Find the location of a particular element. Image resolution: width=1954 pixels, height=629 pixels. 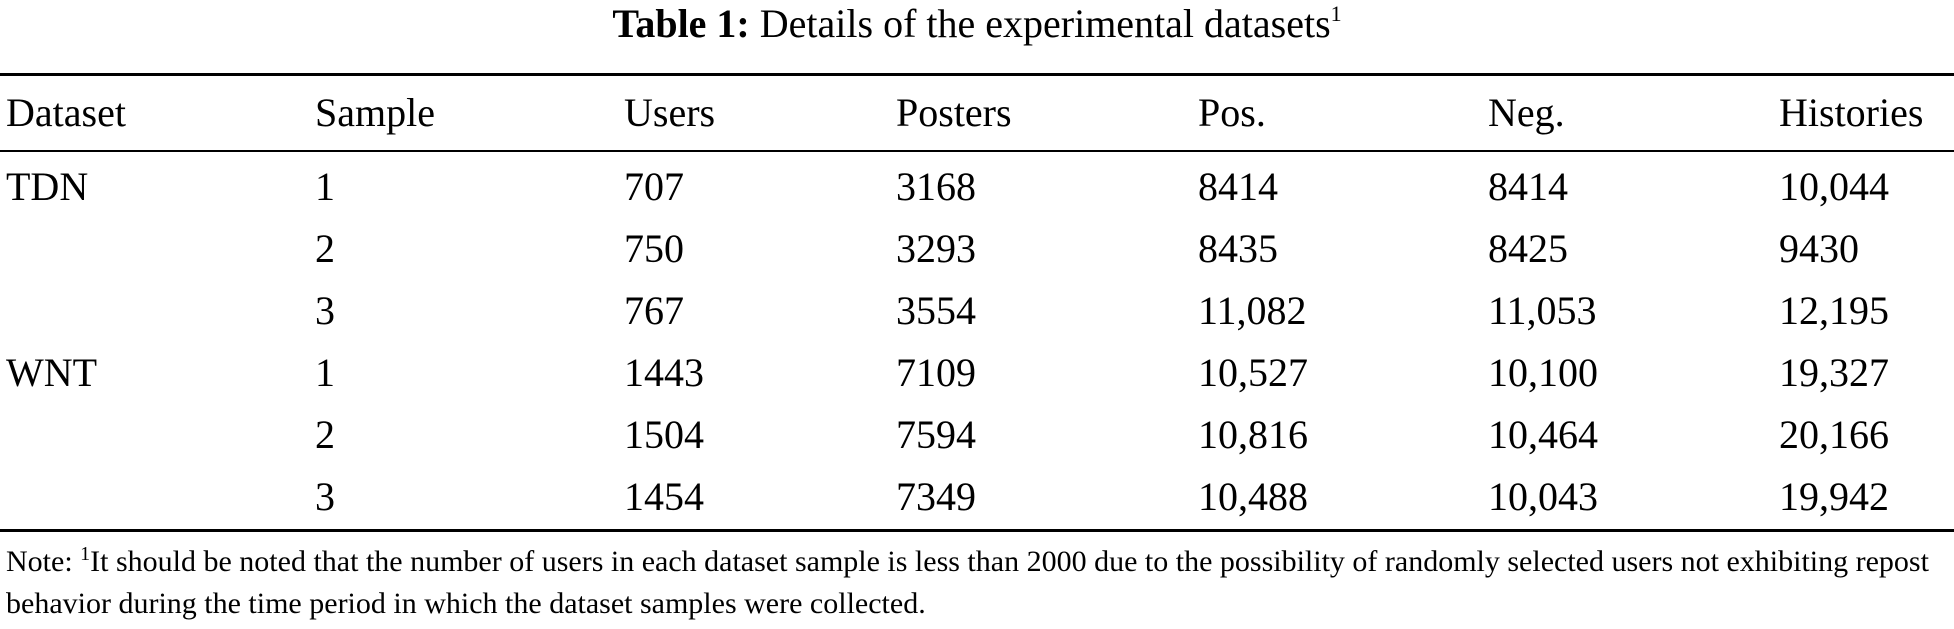

column-header-sample: Sample is located at coordinates (375, 112).